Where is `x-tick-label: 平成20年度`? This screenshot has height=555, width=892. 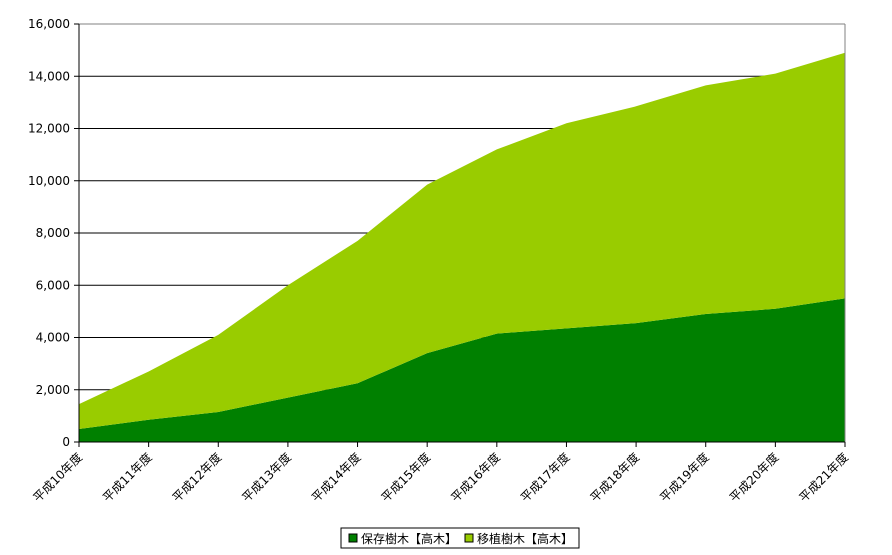
x-tick-label: 平成20年度 is located at coordinates (753, 477).